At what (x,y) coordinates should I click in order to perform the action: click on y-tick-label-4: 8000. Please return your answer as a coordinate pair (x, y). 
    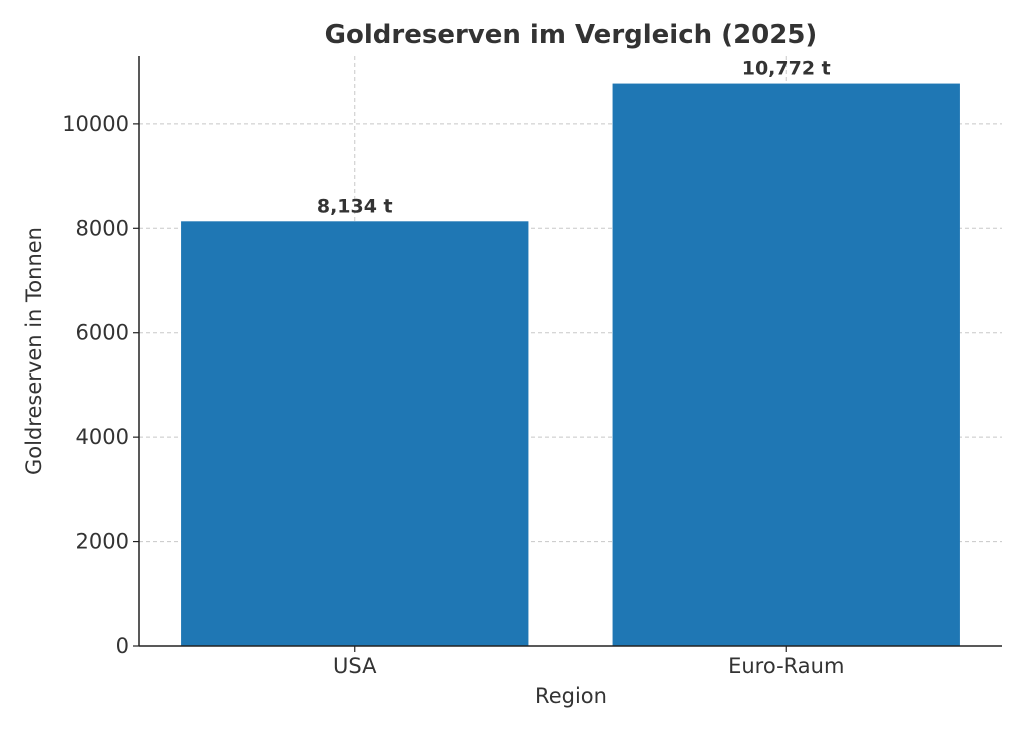
    Looking at the image, I should click on (102, 228).